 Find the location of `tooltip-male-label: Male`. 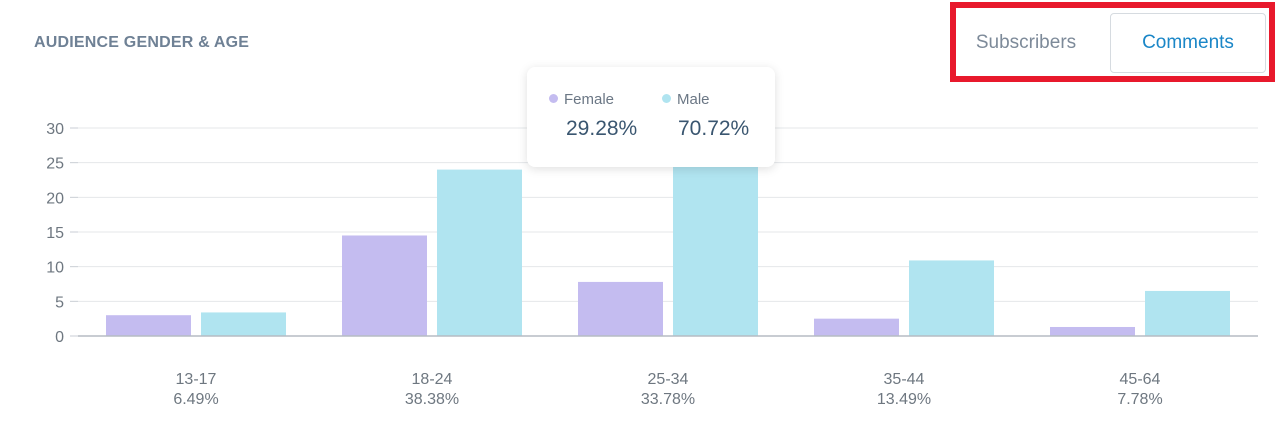

tooltip-male-label: Male is located at coordinates (693, 99).